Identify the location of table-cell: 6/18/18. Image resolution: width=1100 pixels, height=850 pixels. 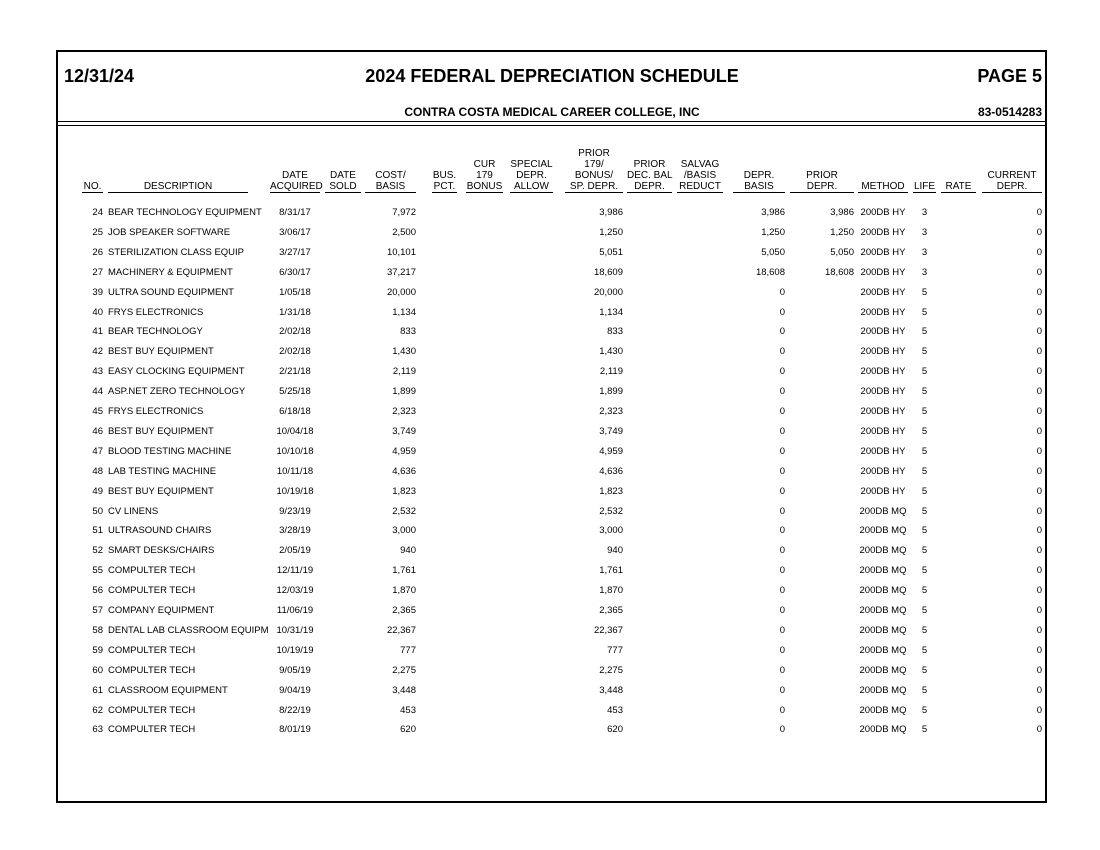
(295, 411).